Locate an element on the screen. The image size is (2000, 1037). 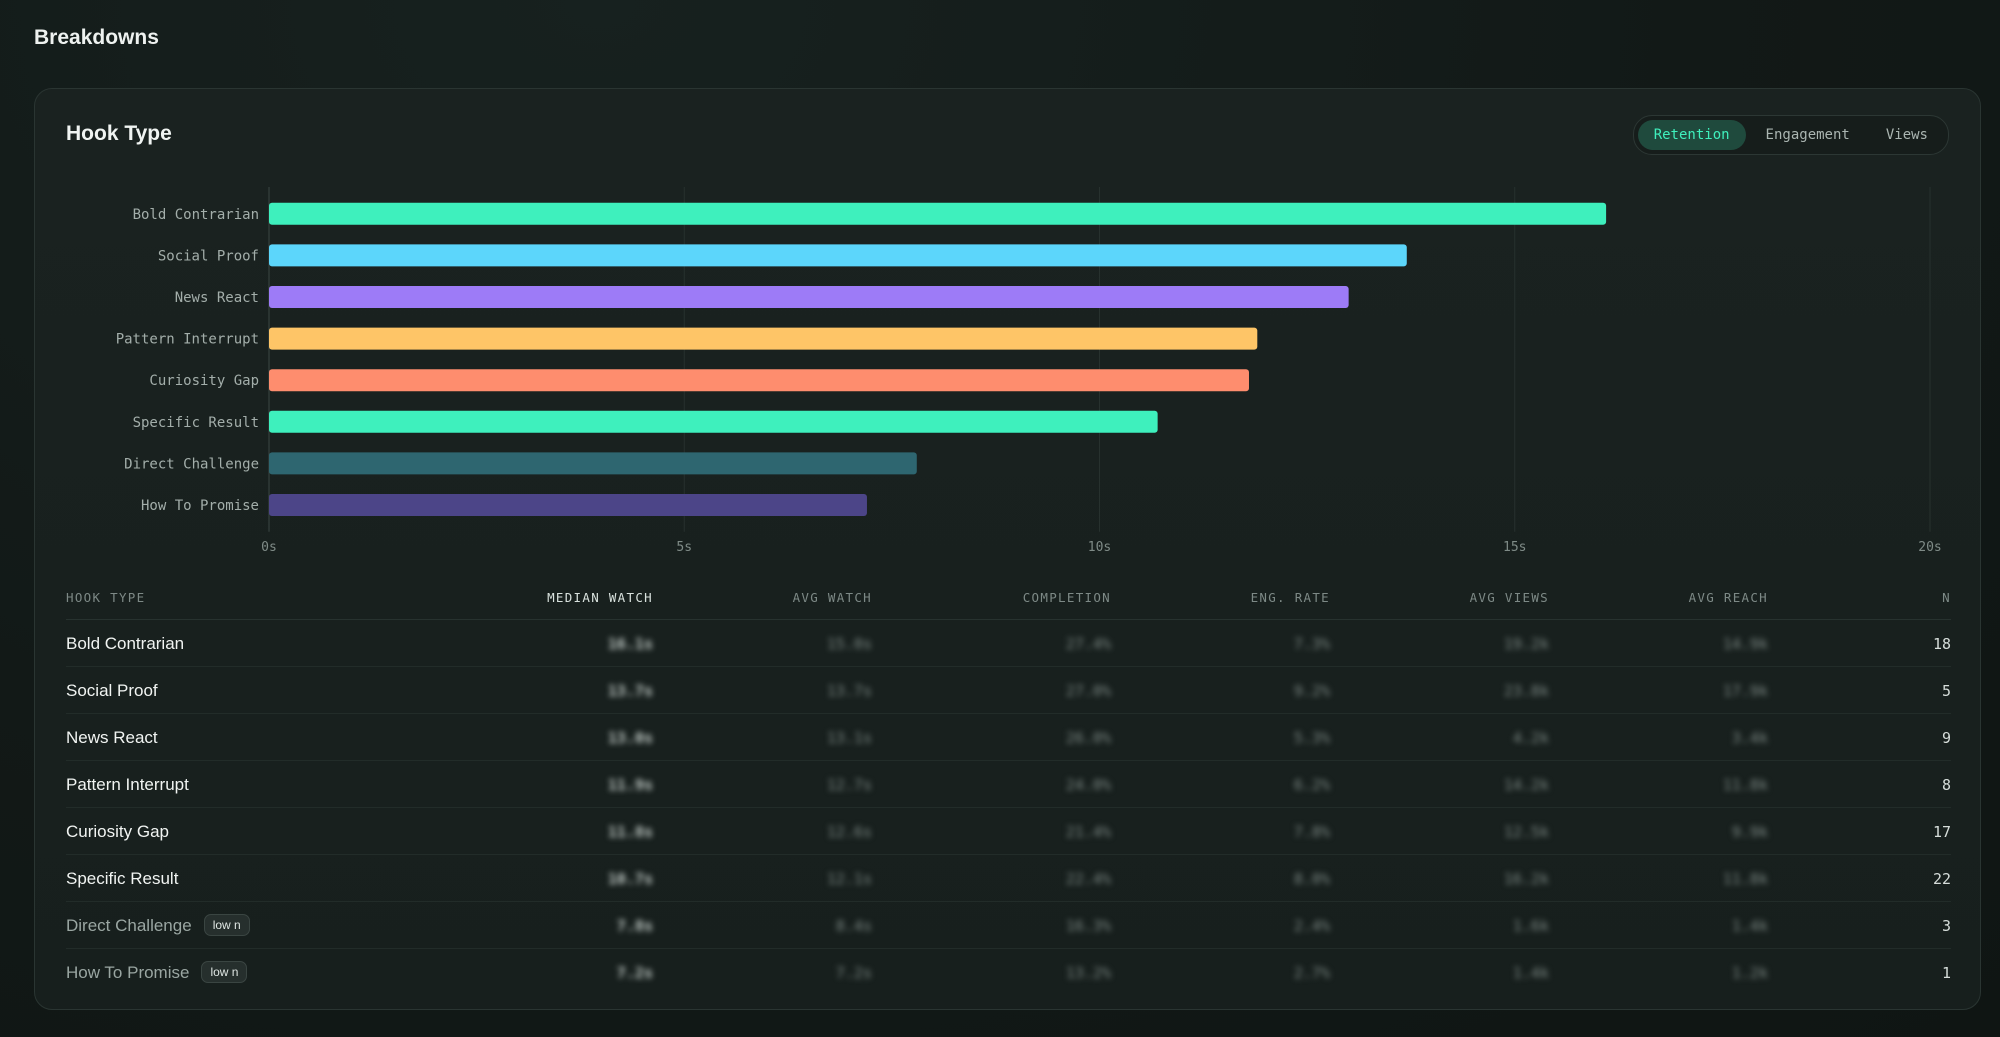
cell-avg-watch: 8.4s is located at coordinates (853, 926).